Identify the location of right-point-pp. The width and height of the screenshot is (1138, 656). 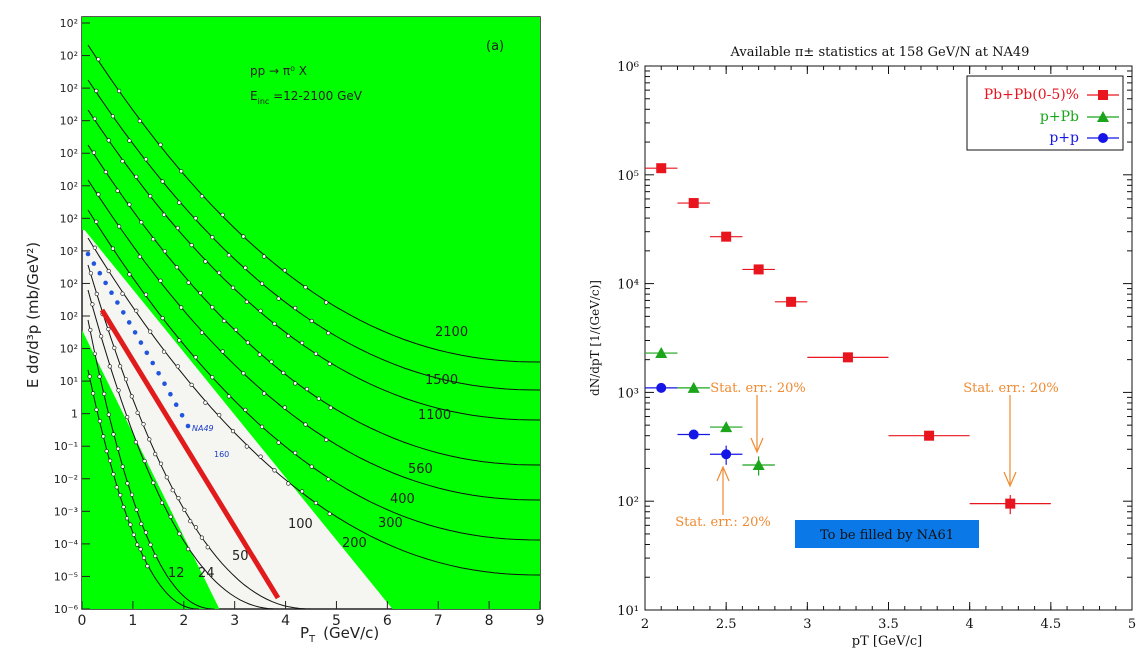
(661, 387).